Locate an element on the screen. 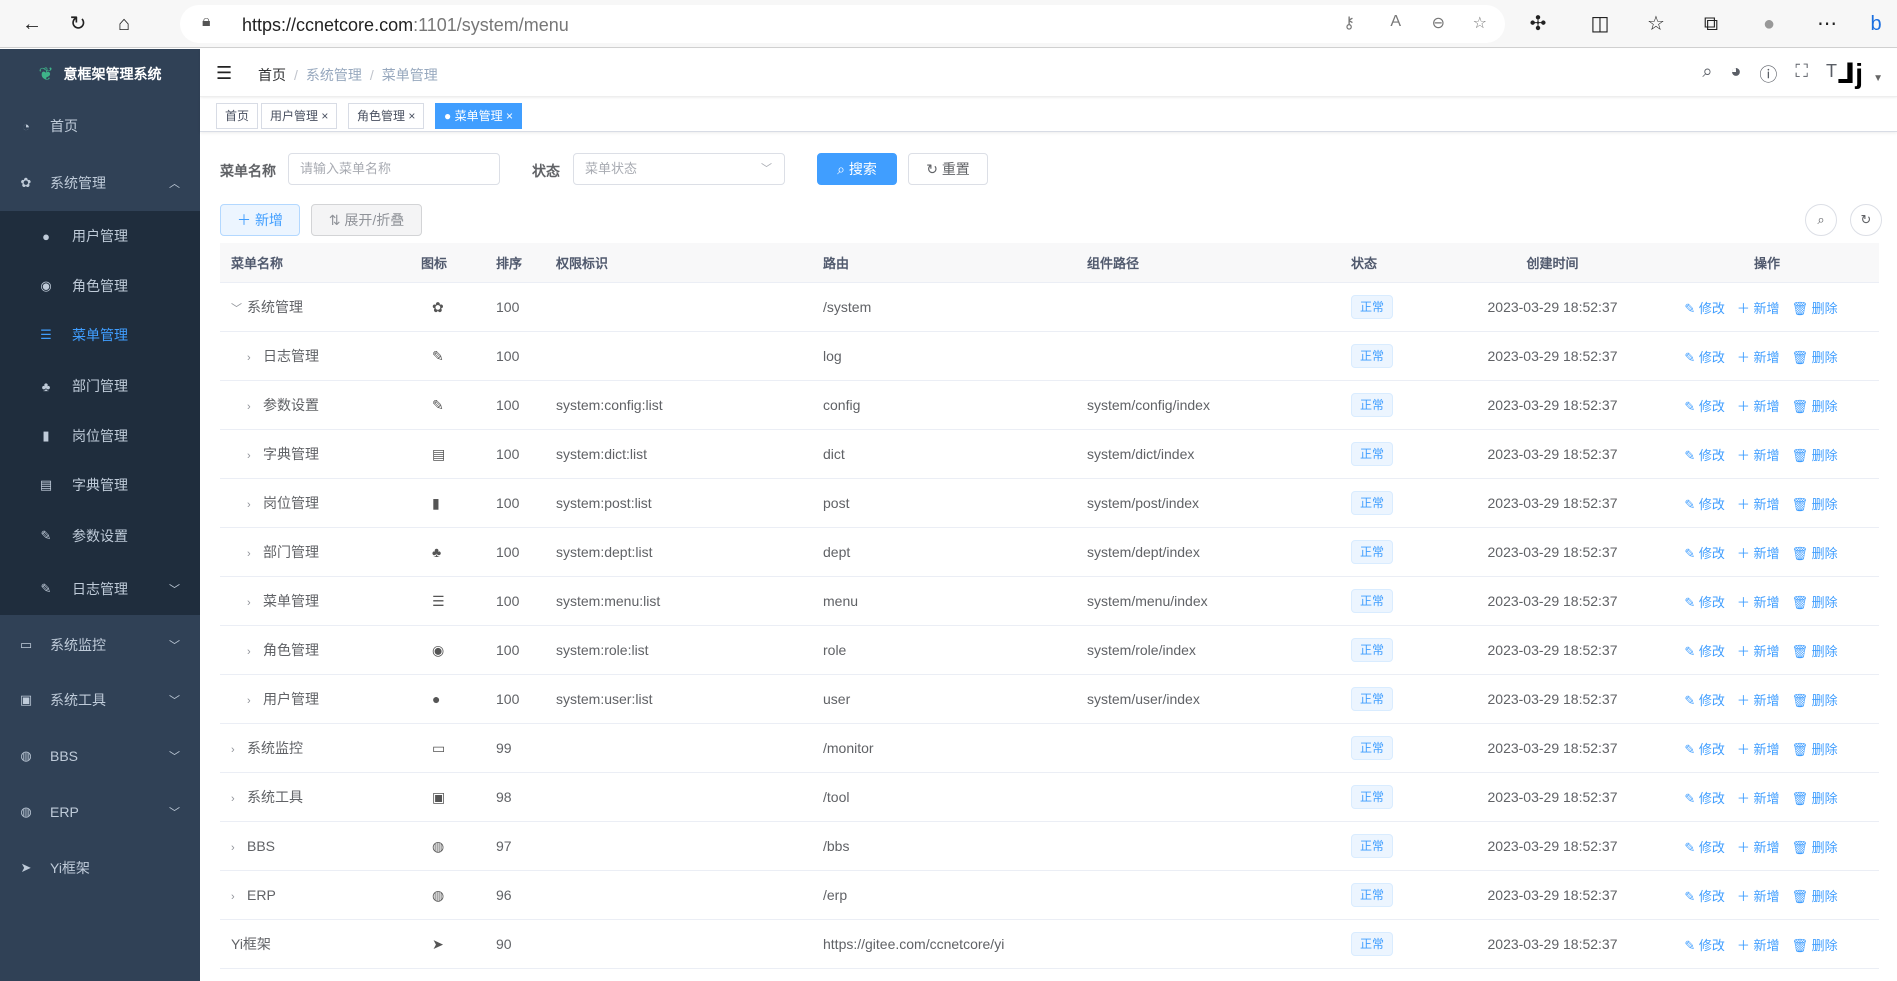 Image resolution: width=1897 pixels, height=981 pixels. sidebar-item: ▭ 系统监控 ﹀ is located at coordinates (100, 645).